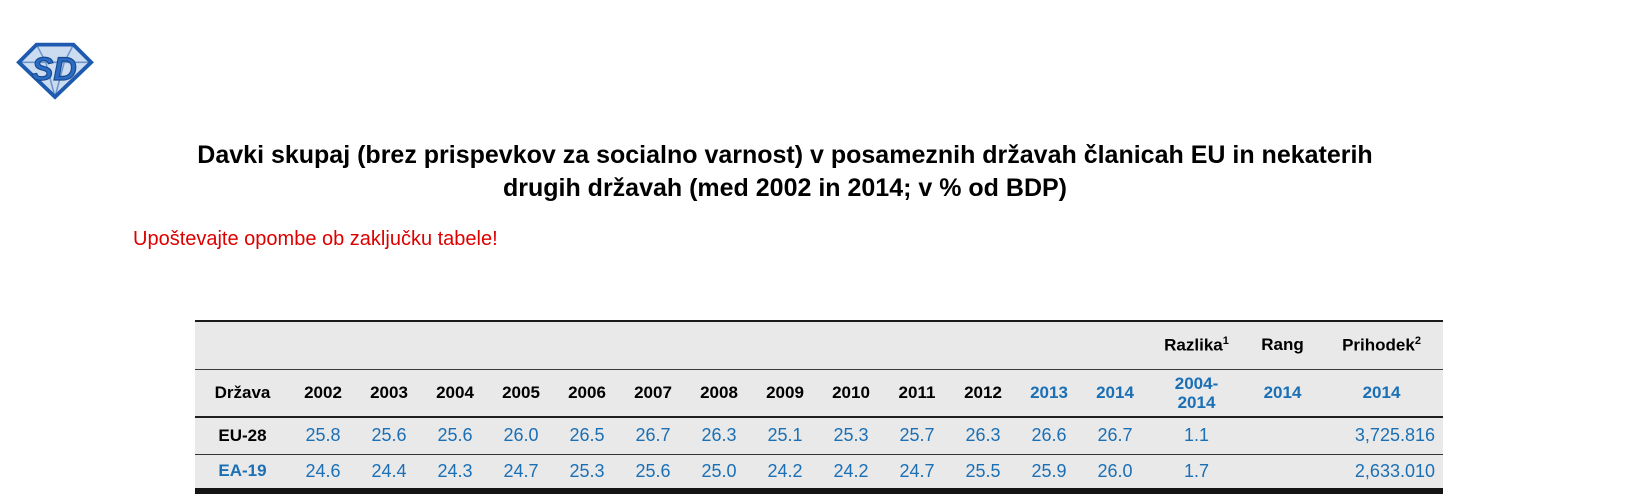  I want to click on value-cell-2002: 25.8, so click(323, 435).